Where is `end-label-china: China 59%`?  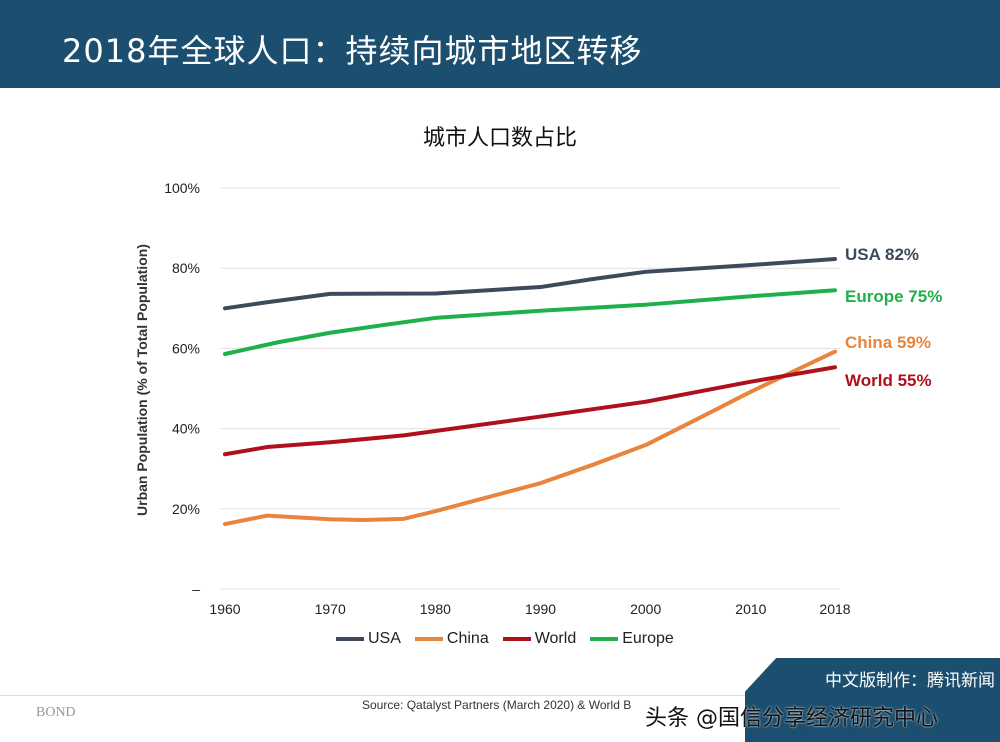
end-label-china: China 59% is located at coordinates (888, 342).